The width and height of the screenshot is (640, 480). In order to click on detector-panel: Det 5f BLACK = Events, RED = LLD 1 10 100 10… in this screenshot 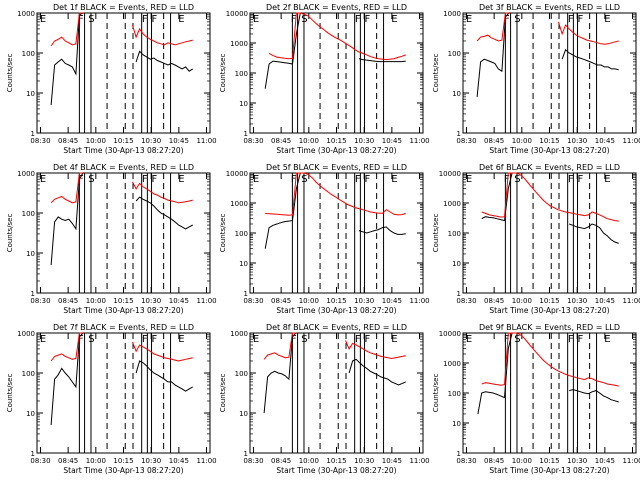, I will do `click(324, 239)`.